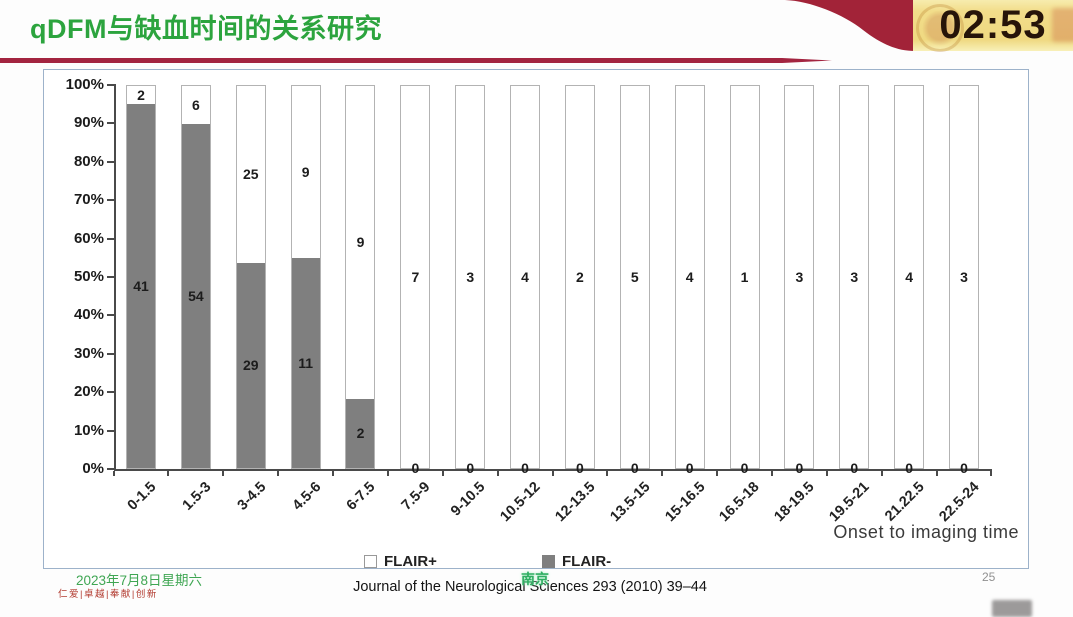  What do you see at coordinates (88, 276) in the screenshot?
I see `y-axis-label: 50%` at bounding box center [88, 276].